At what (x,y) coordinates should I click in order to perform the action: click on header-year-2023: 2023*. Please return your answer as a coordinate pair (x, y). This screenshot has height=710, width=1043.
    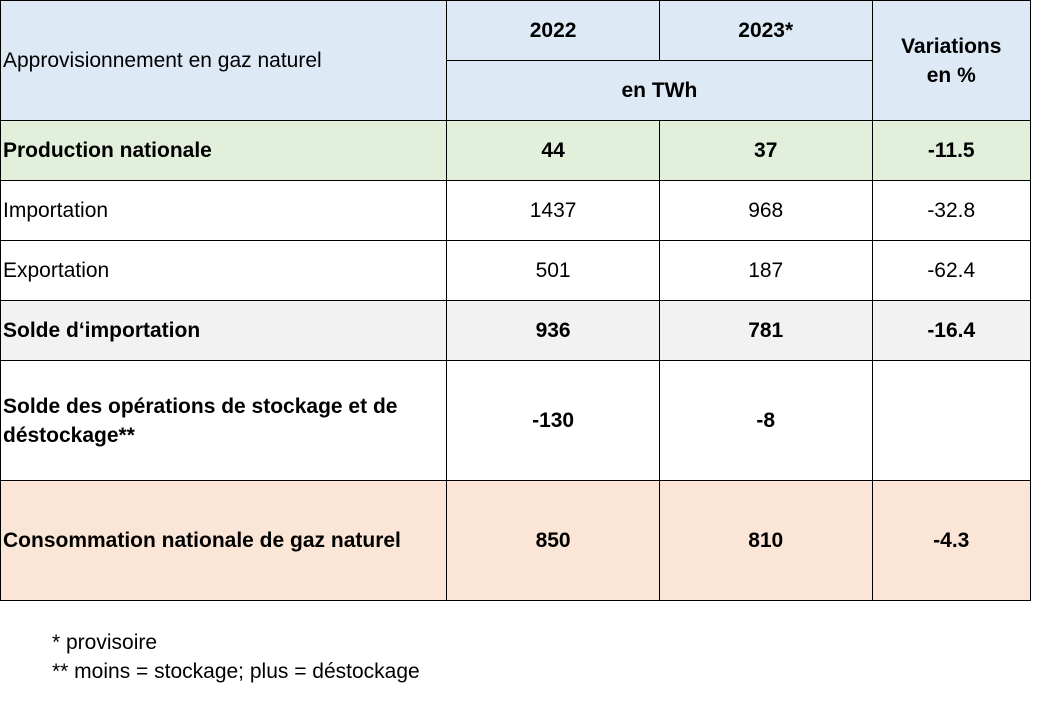
    Looking at the image, I should click on (765, 30).